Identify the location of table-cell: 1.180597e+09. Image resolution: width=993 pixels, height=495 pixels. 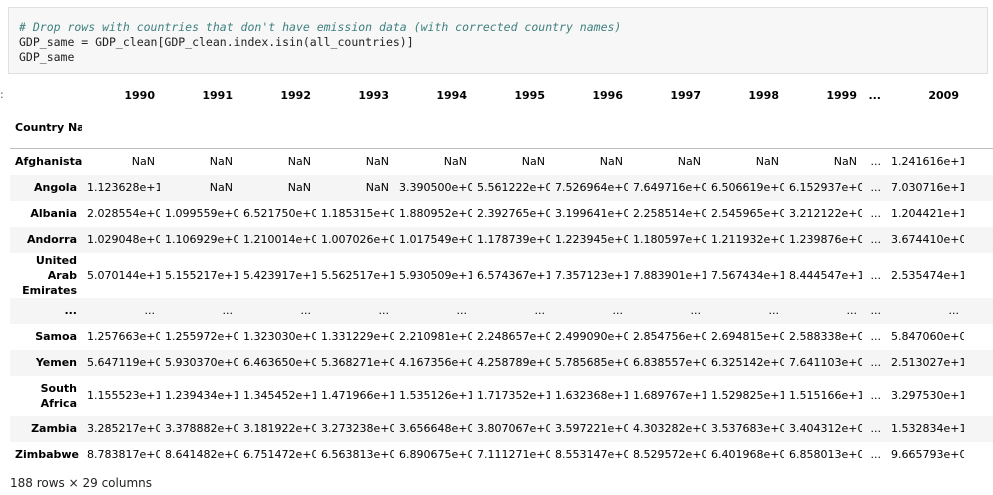
(669, 239).